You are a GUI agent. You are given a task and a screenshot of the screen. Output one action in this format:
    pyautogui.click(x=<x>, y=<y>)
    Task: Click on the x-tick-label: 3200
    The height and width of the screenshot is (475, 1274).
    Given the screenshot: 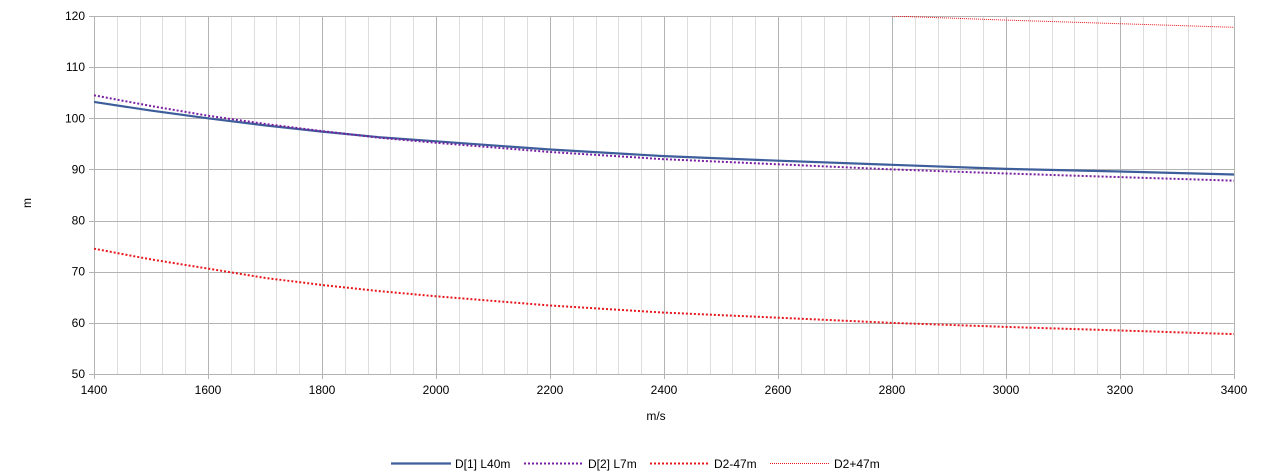 What is the action you would take?
    pyautogui.click(x=1120, y=390)
    